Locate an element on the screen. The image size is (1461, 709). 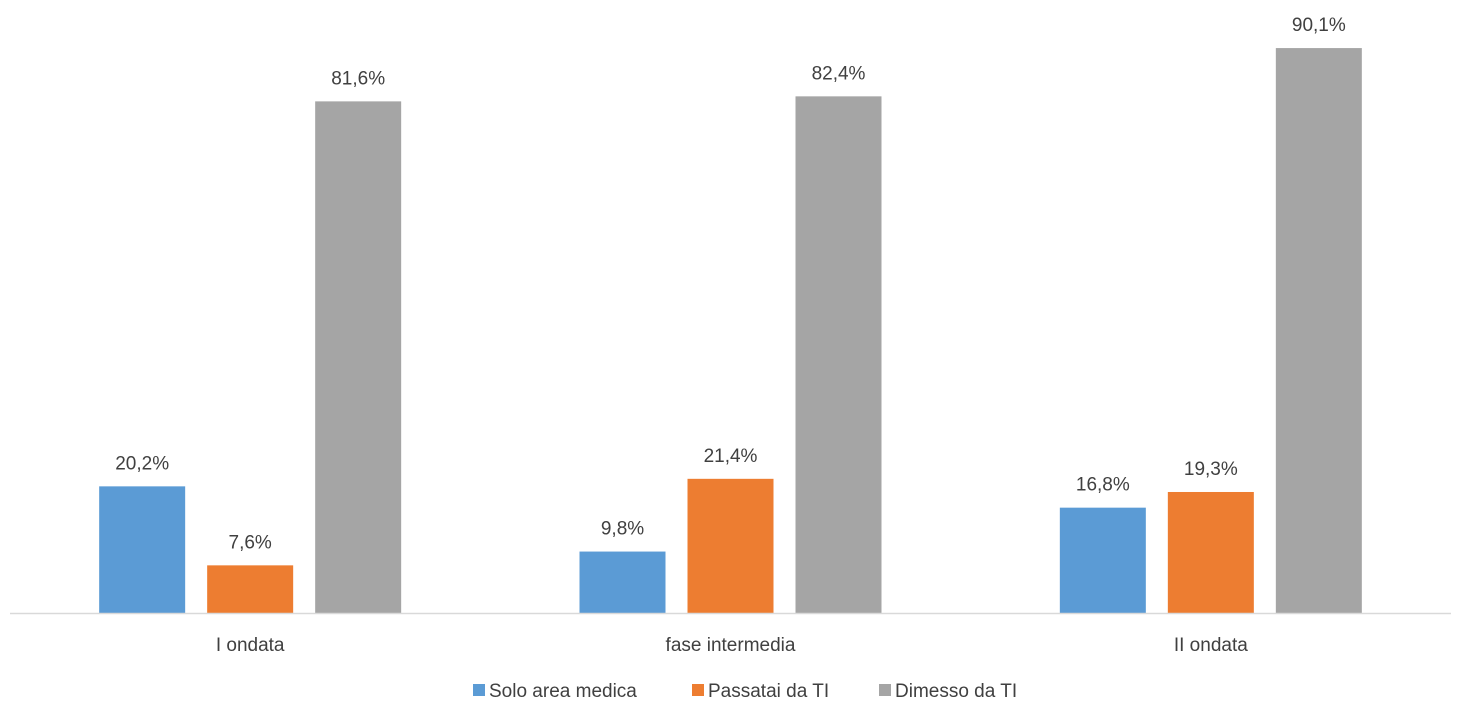
bar-passatai-da-ti-ii-ondata is located at coordinates (1210, 552).